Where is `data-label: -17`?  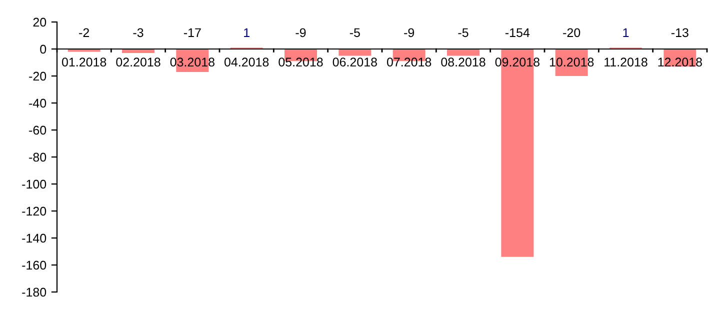 data-label: -17 is located at coordinates (192, 32).